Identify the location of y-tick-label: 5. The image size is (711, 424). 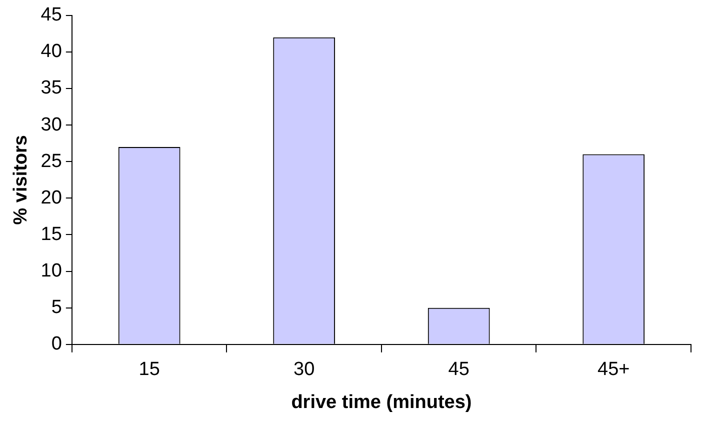
(56, 307).